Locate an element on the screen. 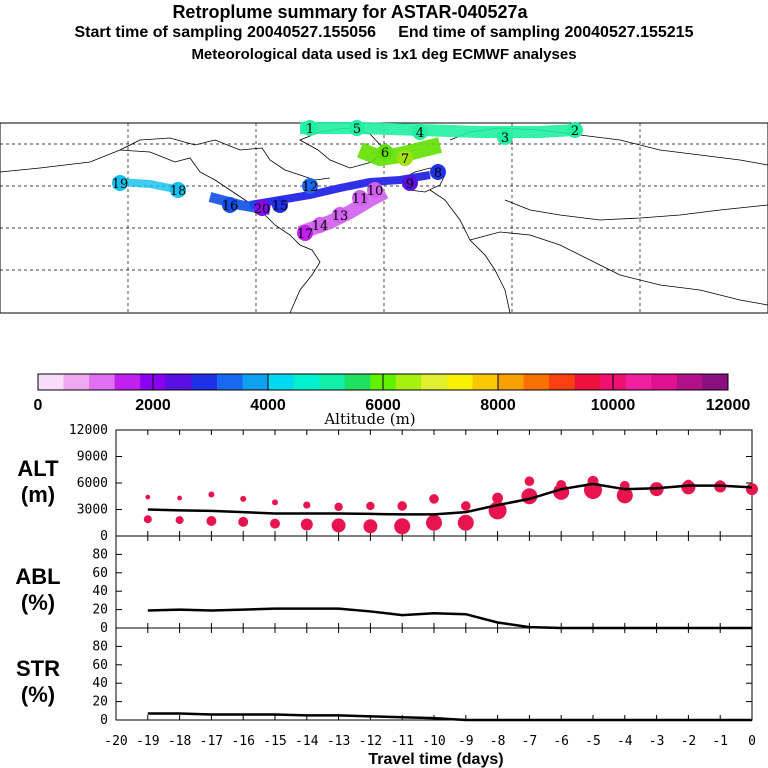 The width and height of the screenshot is (768, 768). plume-day-label: 8 is located at coordinates (438, 173).